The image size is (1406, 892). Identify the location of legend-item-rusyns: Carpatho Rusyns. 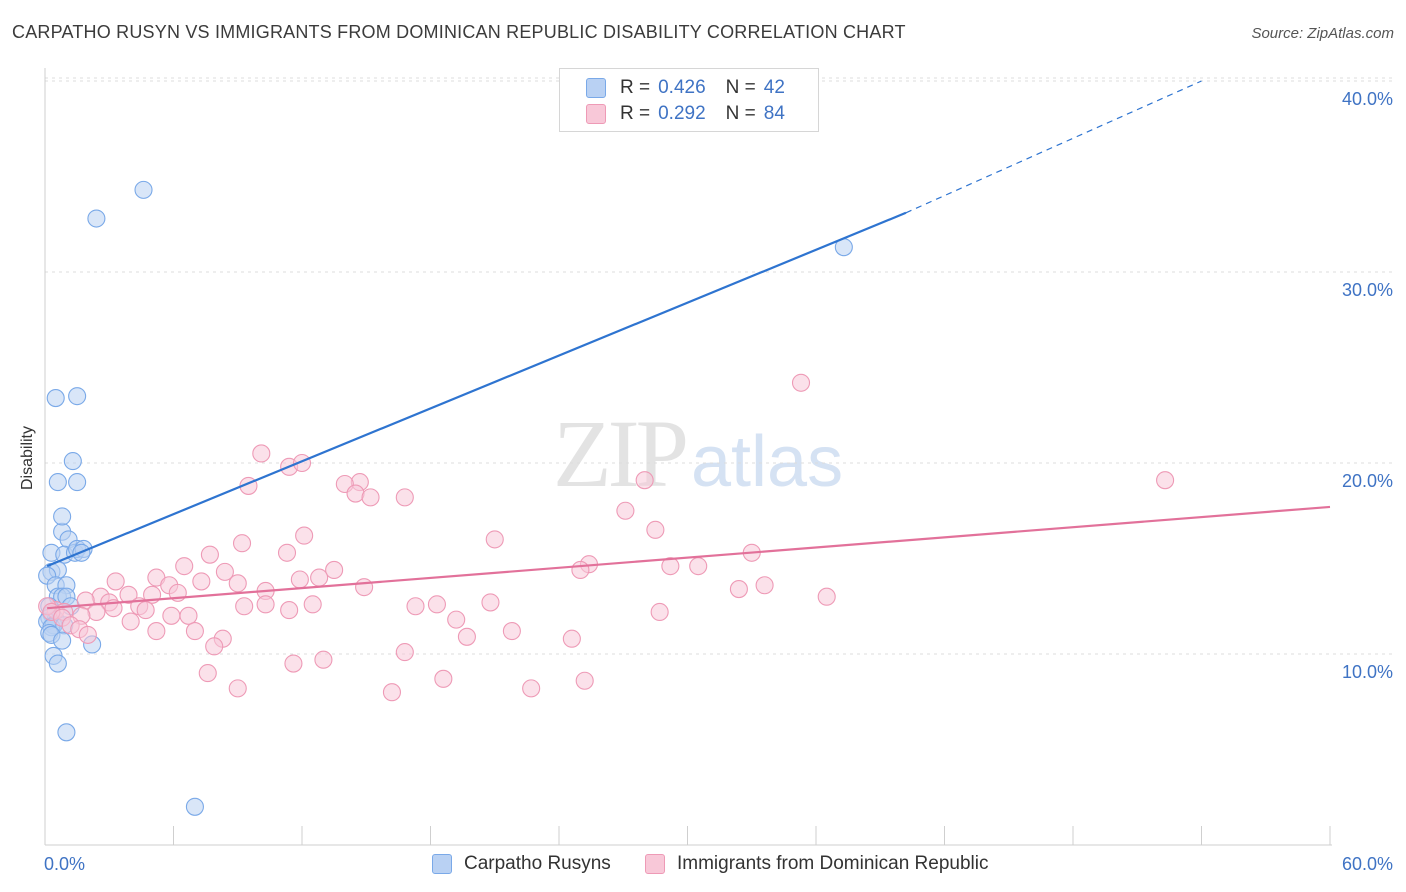
(521, 864).